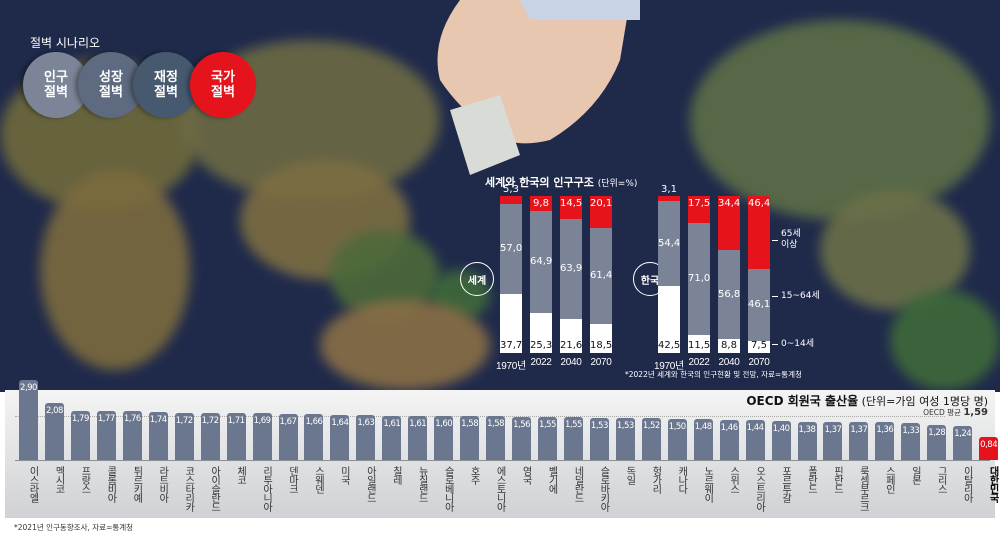  What do you see at coordinates (759, 488) in the screenshot?
I see `oecd-country-label: 오스트리아` at bounding box center [759, 488].